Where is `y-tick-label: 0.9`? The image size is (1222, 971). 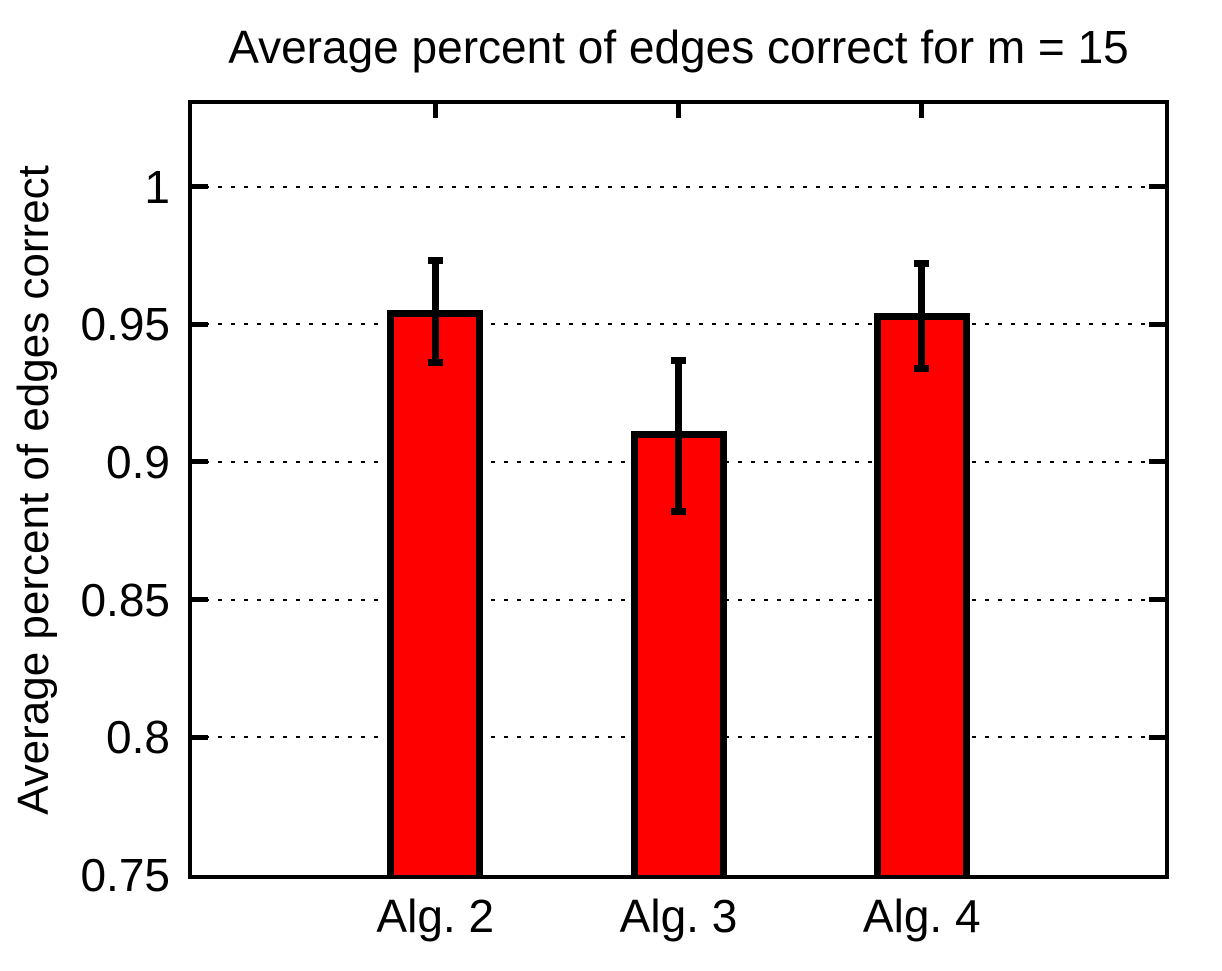 y-tick-label: 0.9 is located at coordinates (138, 461).